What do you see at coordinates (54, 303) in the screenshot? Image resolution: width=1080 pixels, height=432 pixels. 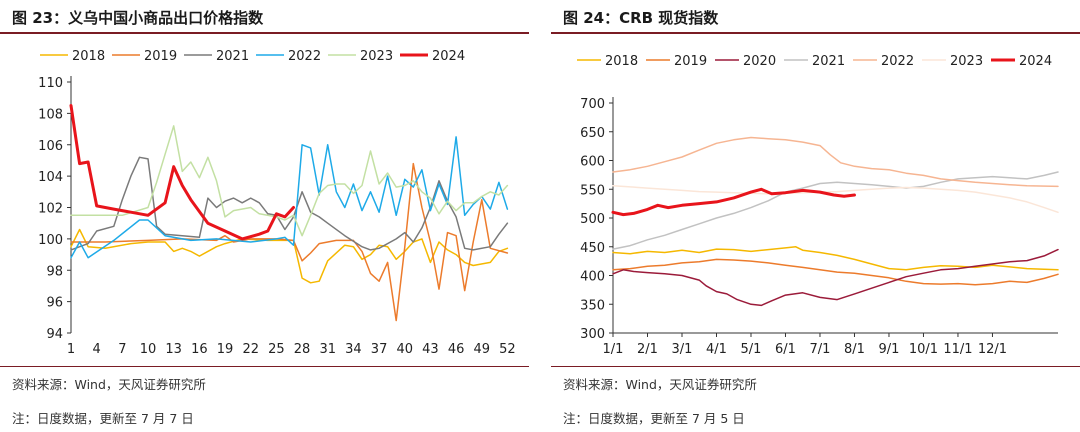 I see `y-tick-label: 96` at bounding box center [54, 303].